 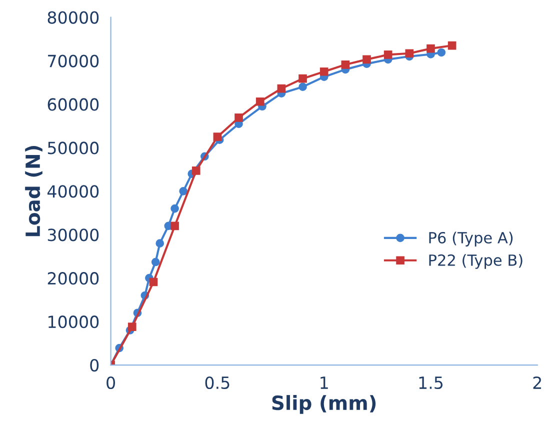 I want to click on x-tick-label: 0.5, so click(x=217, y=383).